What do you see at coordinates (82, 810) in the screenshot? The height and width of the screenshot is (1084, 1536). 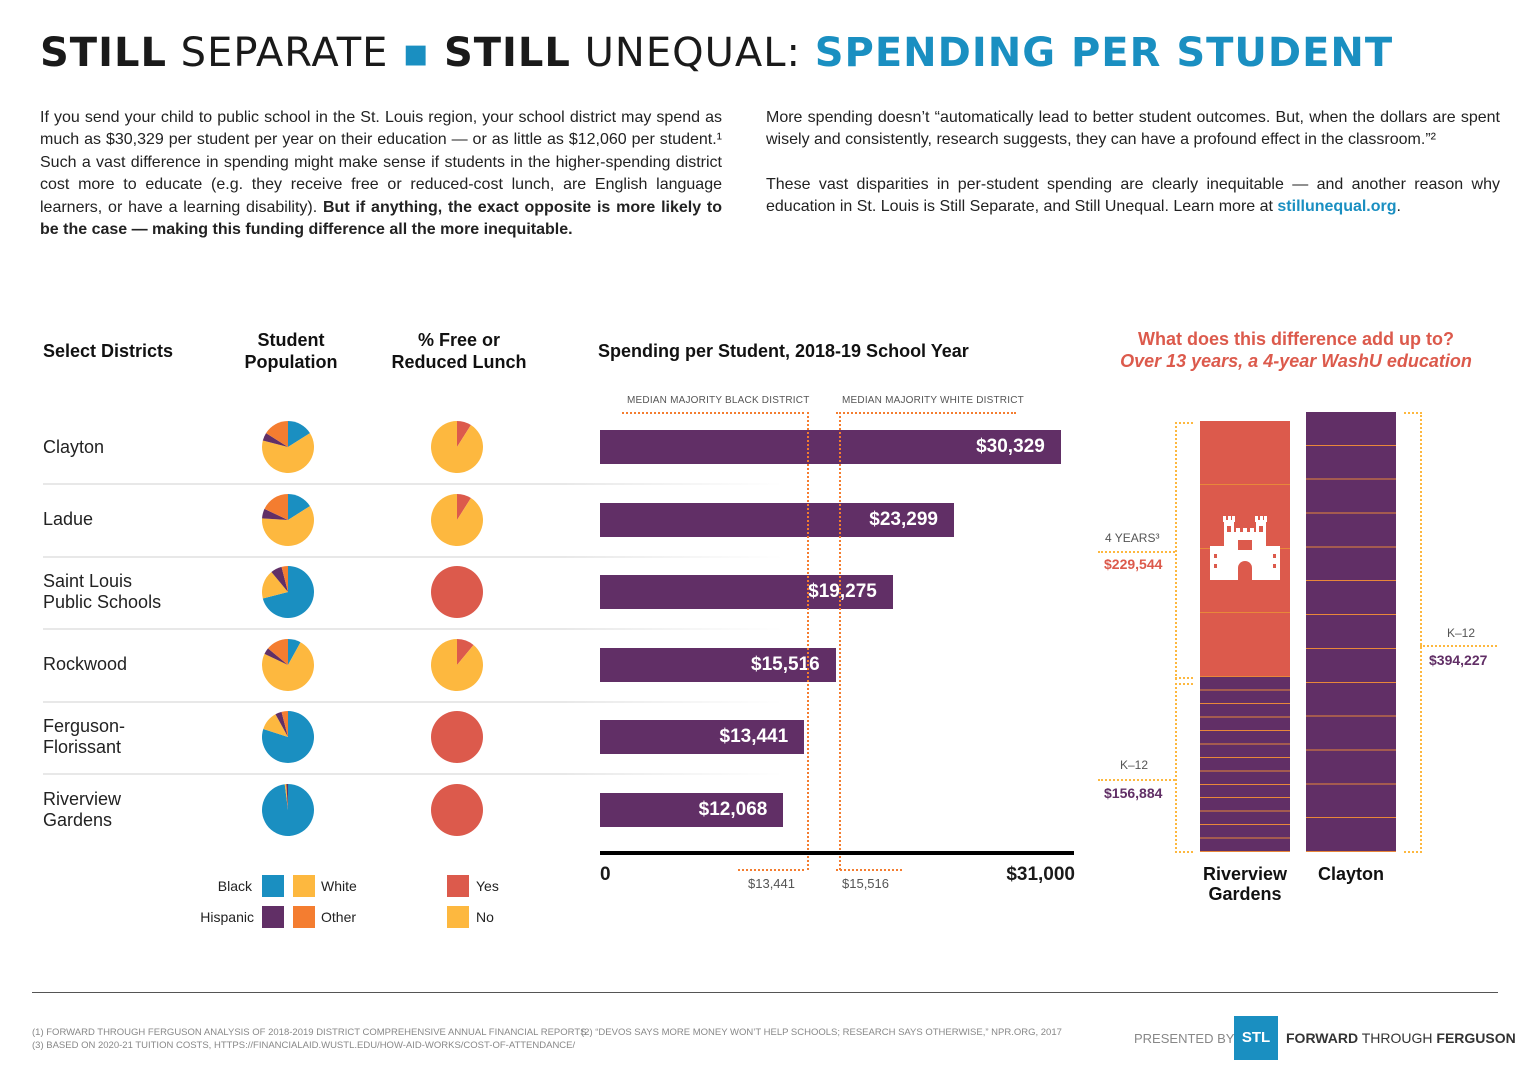 I see `district-name: Riverview Gardens` at bounding box center [82, 810].